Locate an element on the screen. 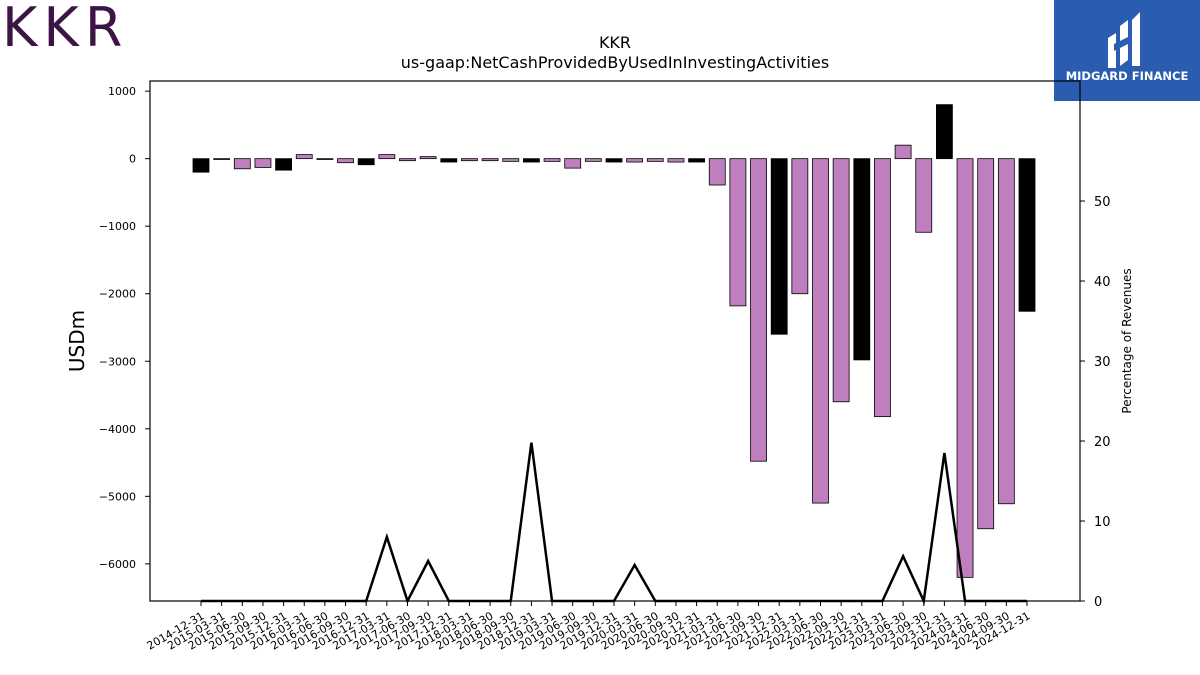  y-tick-label: 1000 is located at coordinates (122, 91).